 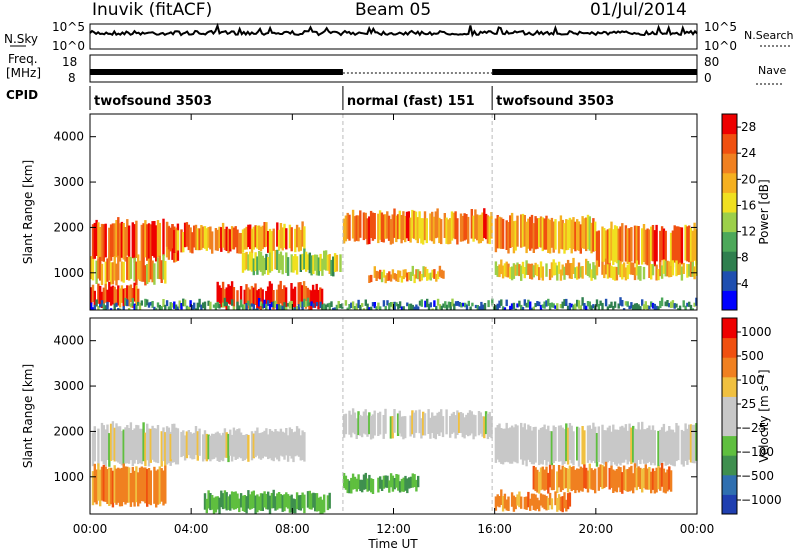 I want to click on y-tick-label: 3000, so click(x=68, y=182).